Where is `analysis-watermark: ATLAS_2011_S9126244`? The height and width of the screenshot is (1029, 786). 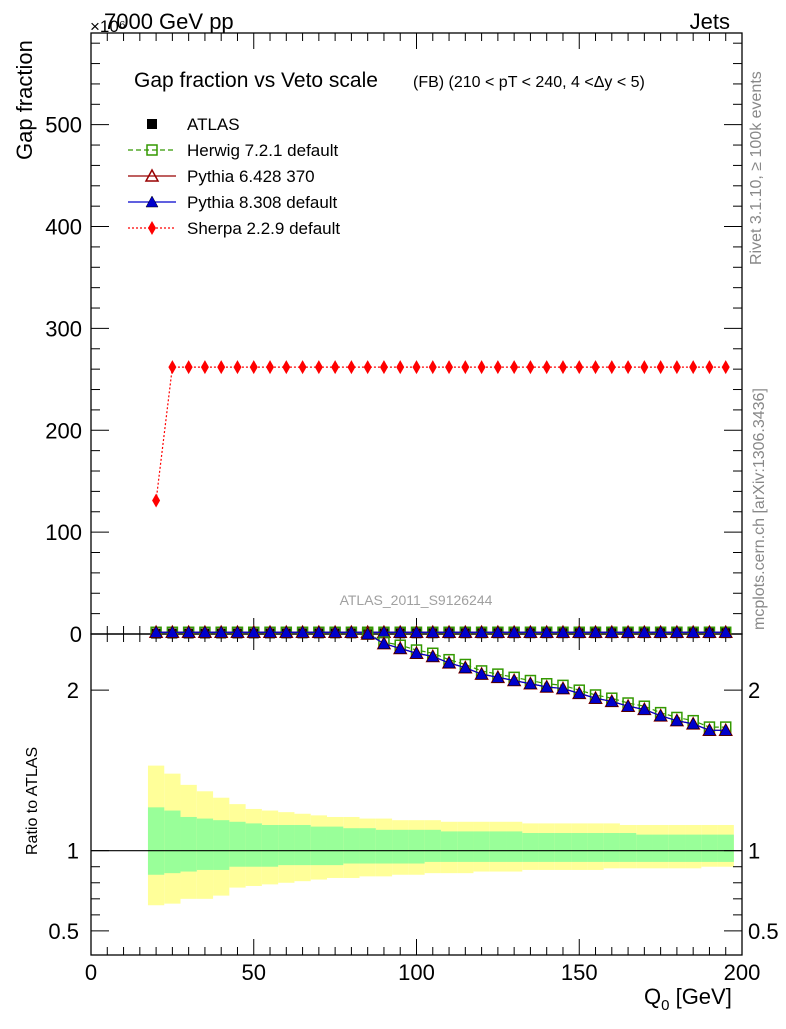 analysis-watermark: ATLAS_2011_S9126244 is located at coordinates (416, 600).